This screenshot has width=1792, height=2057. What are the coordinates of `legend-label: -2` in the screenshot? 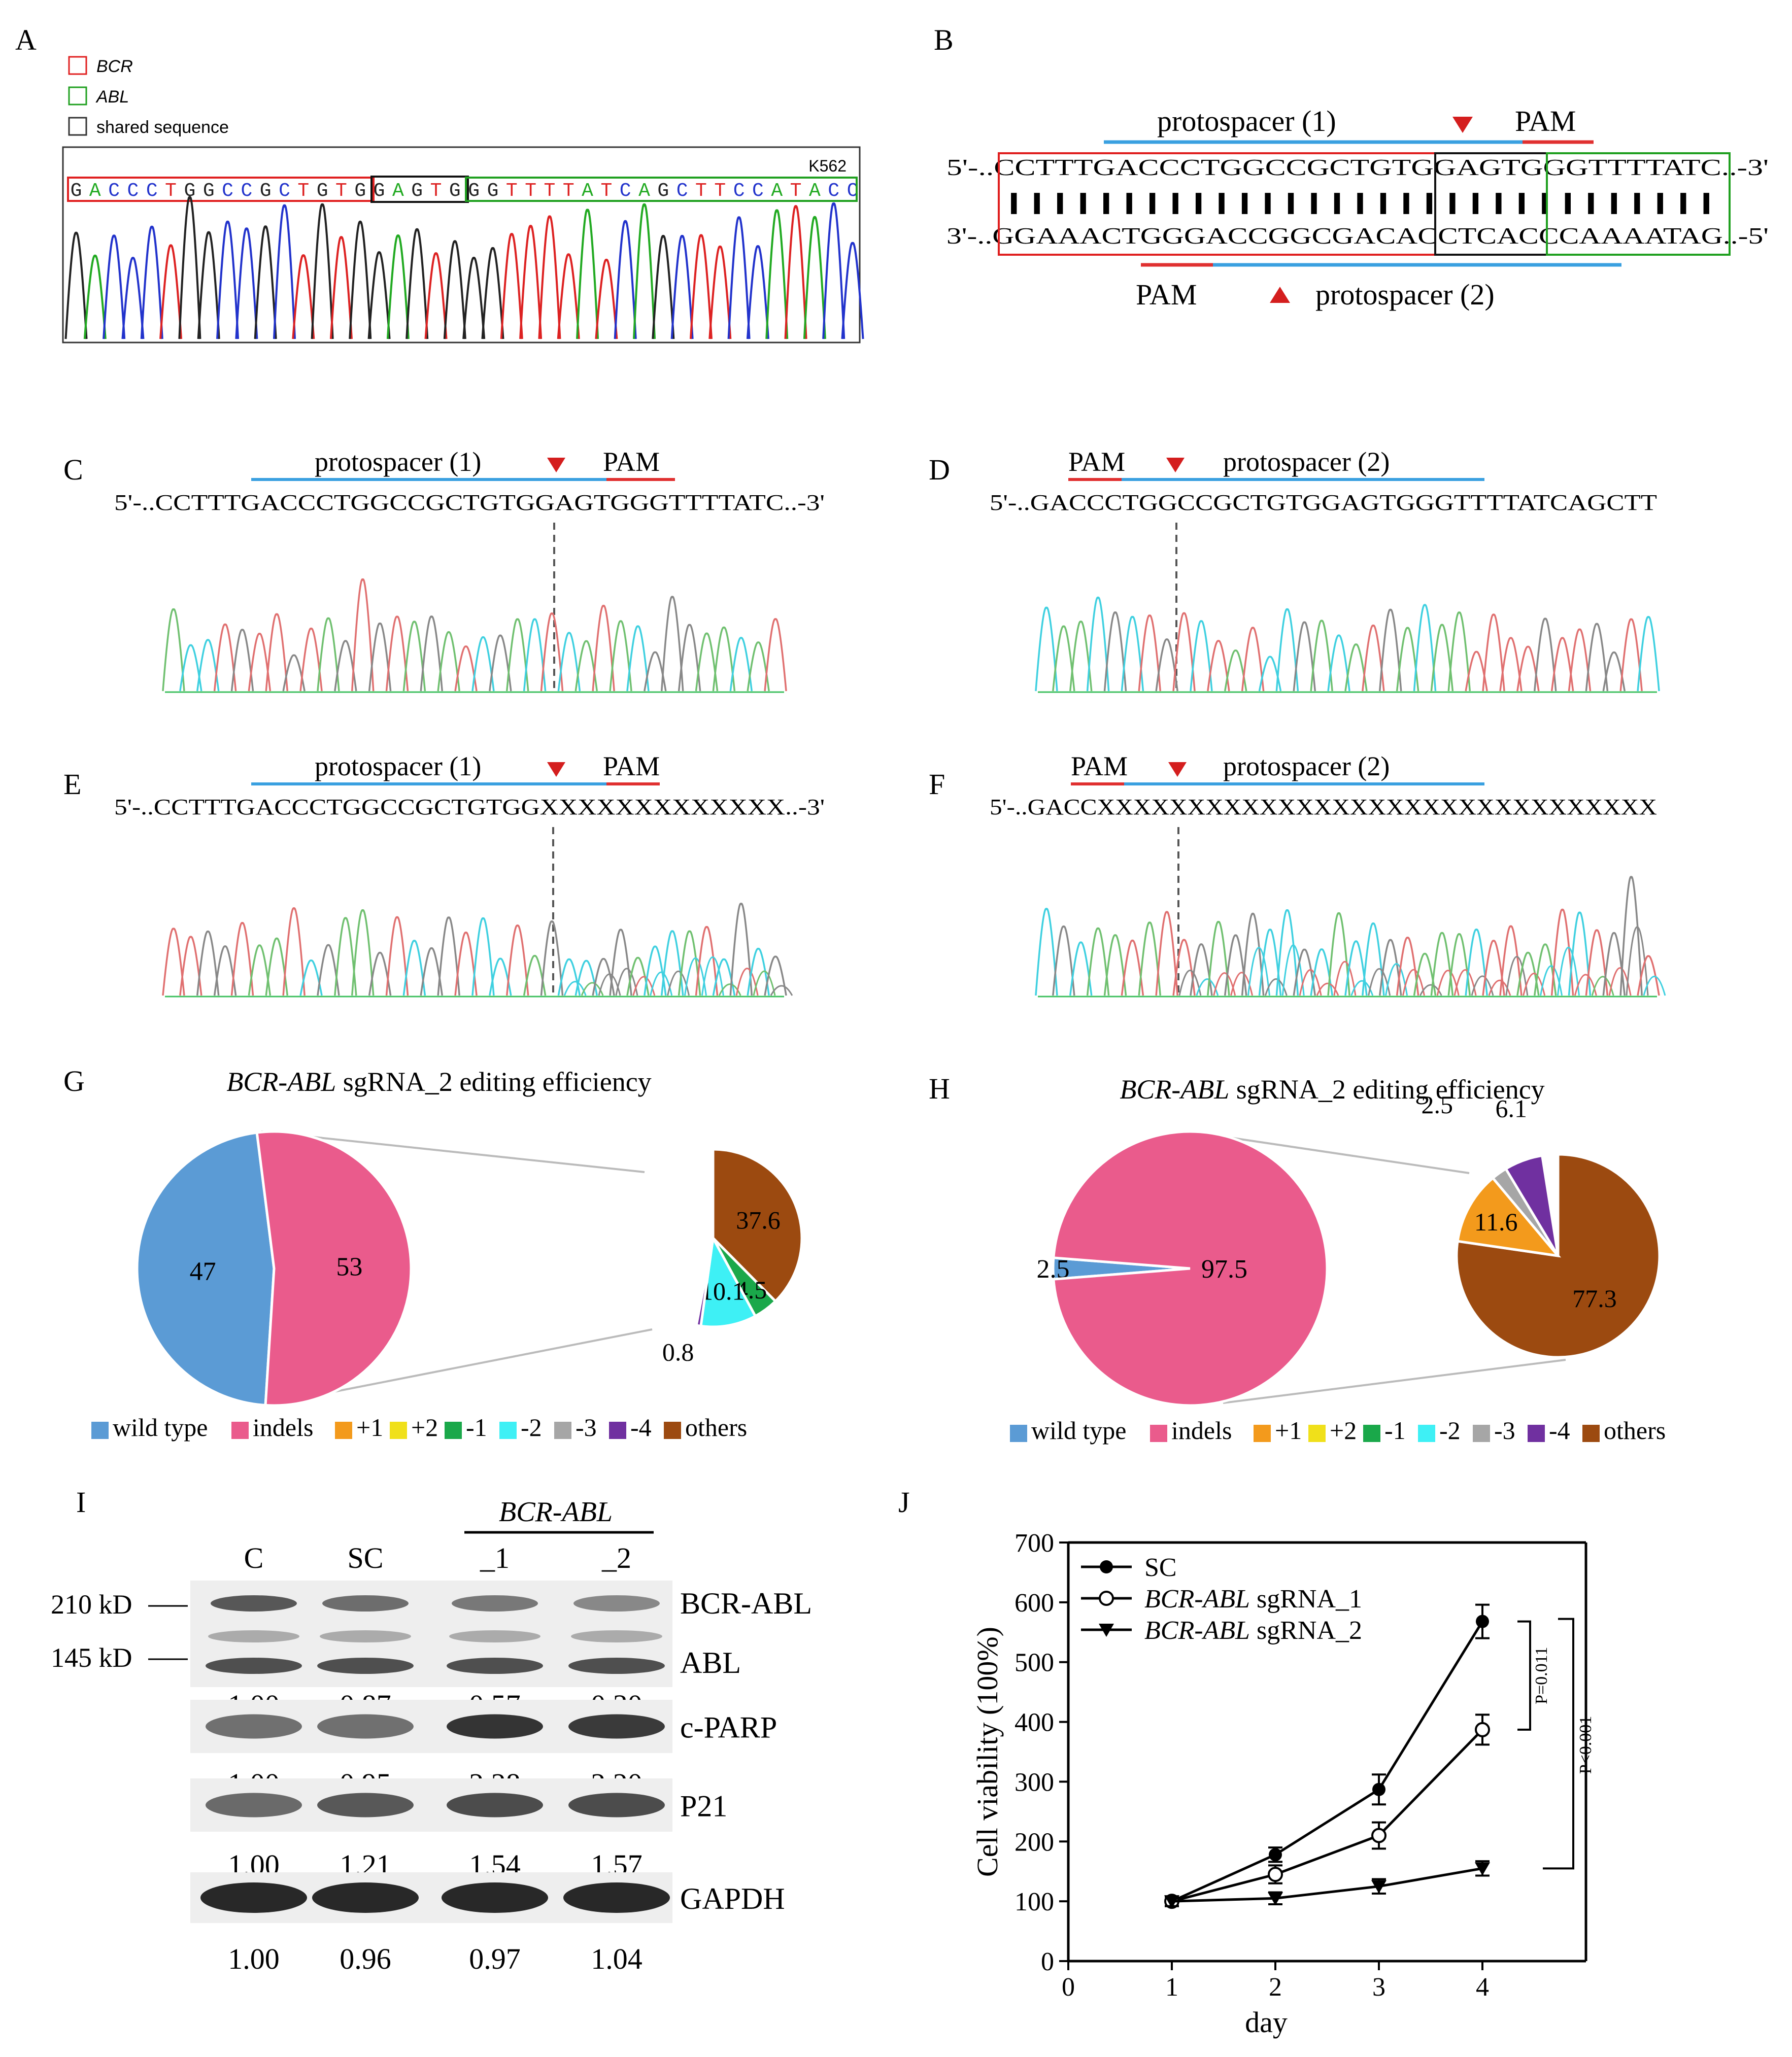 It's located at (1450, 1430).